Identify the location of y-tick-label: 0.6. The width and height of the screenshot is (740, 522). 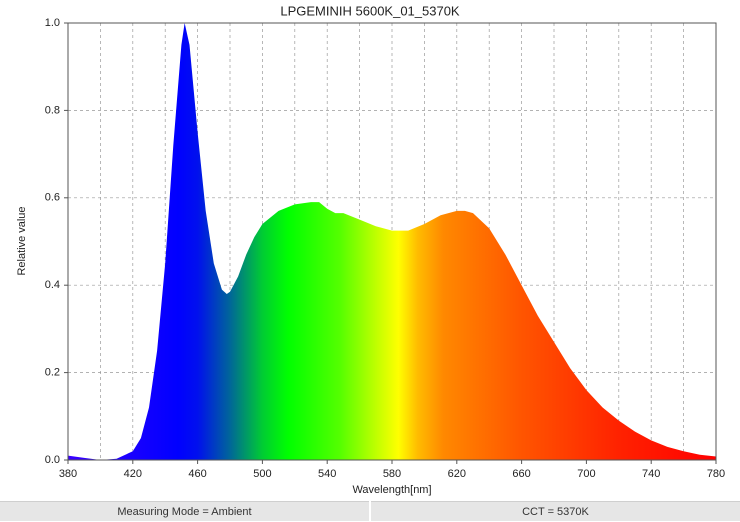
(52, 198).